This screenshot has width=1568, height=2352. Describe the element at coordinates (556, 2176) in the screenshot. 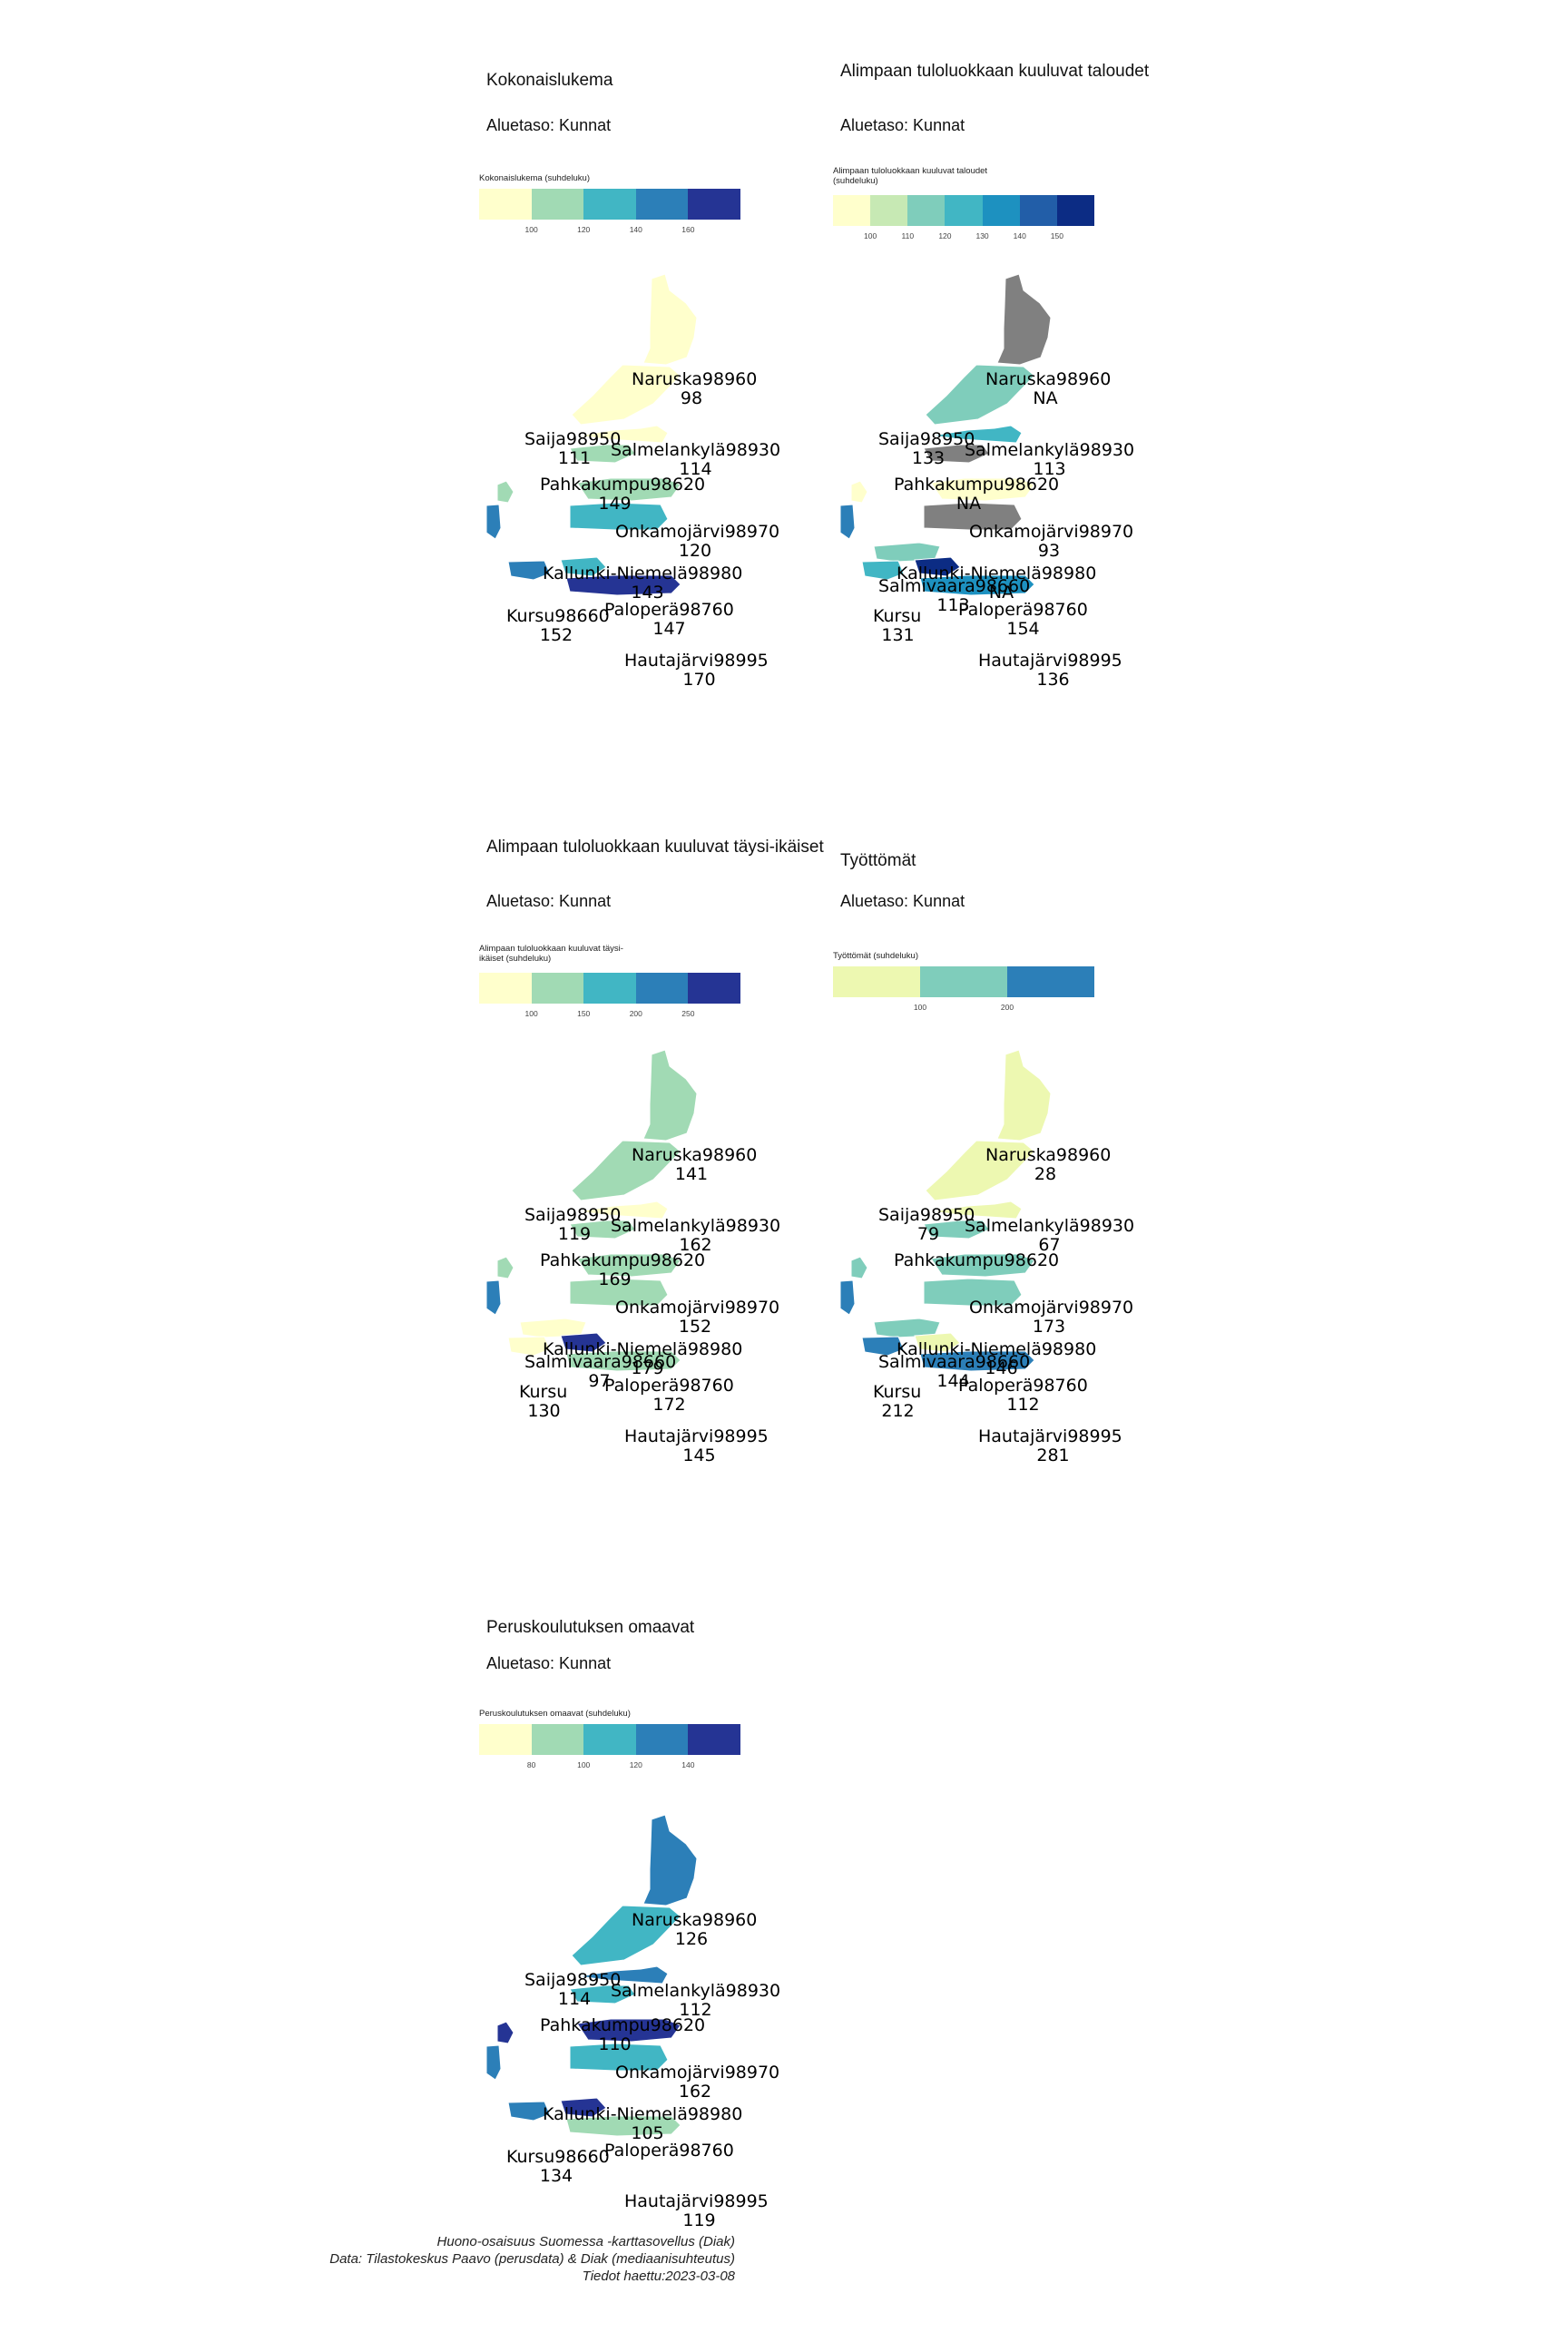

I see `region-value-kursu98660: 134` at that location.